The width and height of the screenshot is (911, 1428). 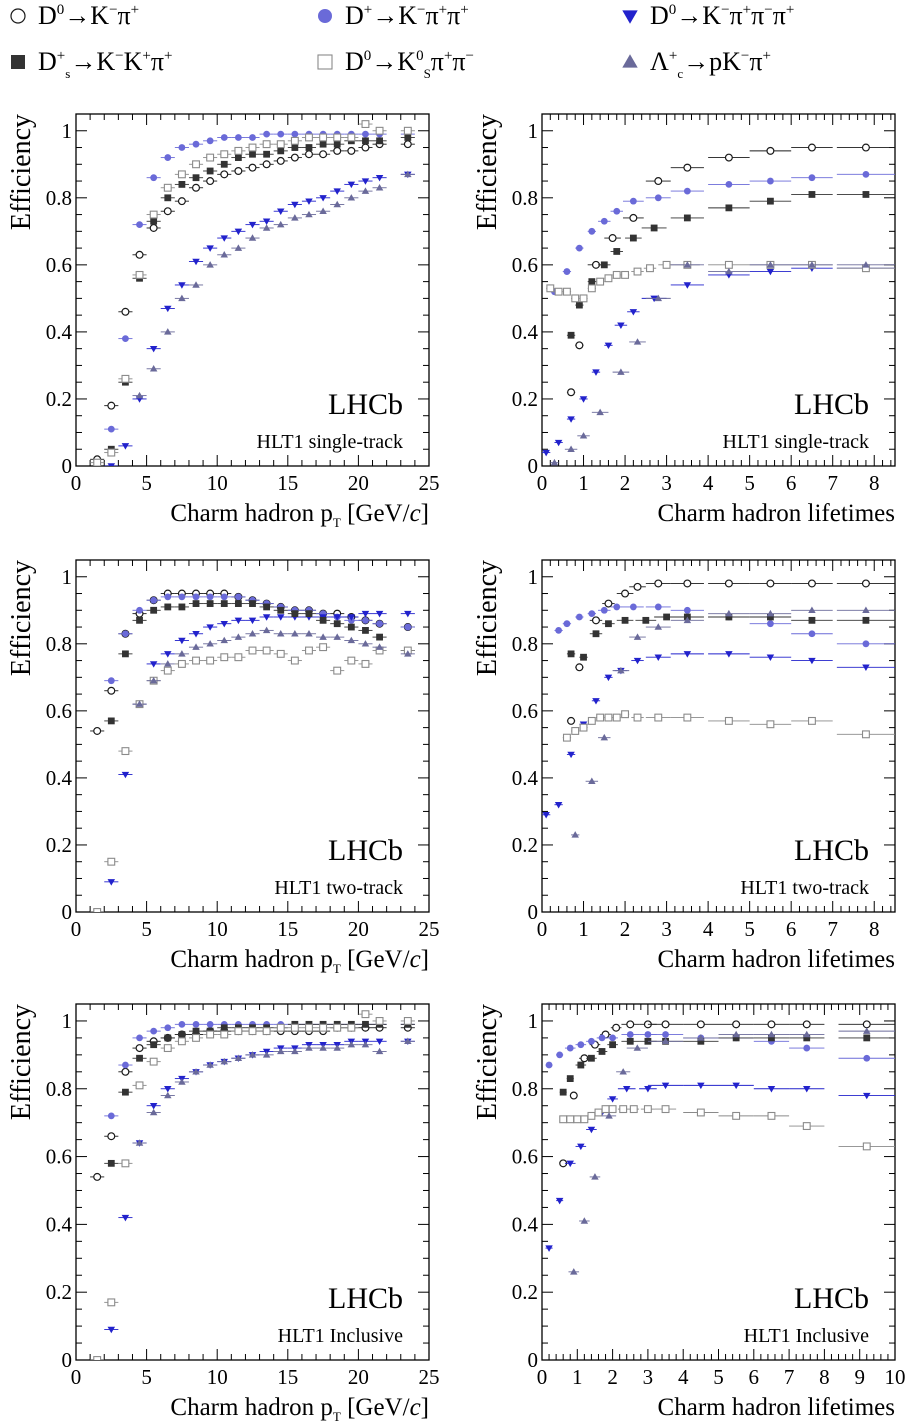 I want to click on series-D0_K3pi, so click(x=718, y=735).